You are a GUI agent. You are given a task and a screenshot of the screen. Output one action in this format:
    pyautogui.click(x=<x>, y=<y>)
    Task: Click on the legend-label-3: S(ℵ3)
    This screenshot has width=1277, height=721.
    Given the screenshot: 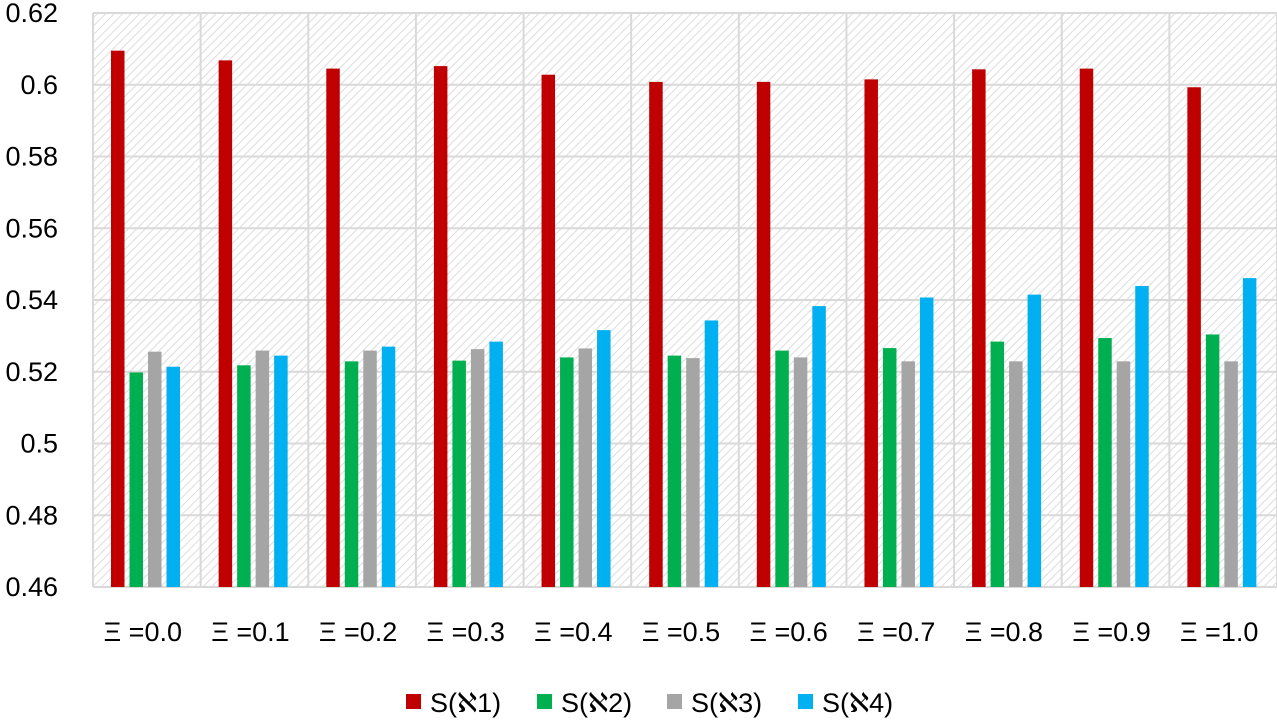 What is the action you would take?
    pyautogui.click(x=726, y=703)
    